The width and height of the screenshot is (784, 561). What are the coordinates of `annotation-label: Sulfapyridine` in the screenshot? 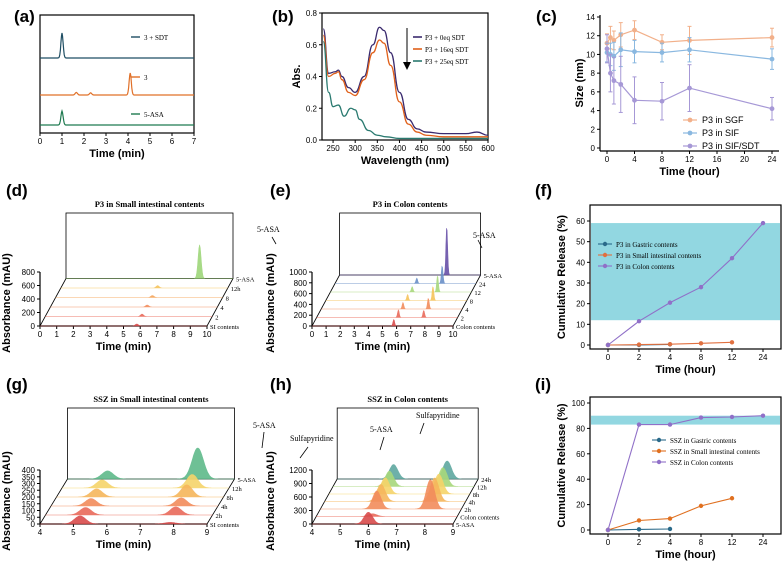 It's located at (438, 415).